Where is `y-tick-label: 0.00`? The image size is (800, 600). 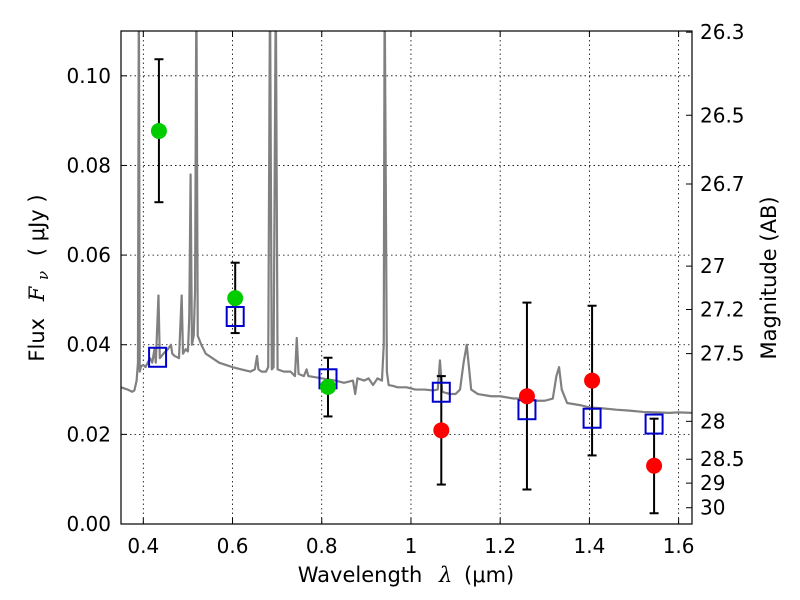
y-tick-label: 0.00 is located at coordinates (88, 524).